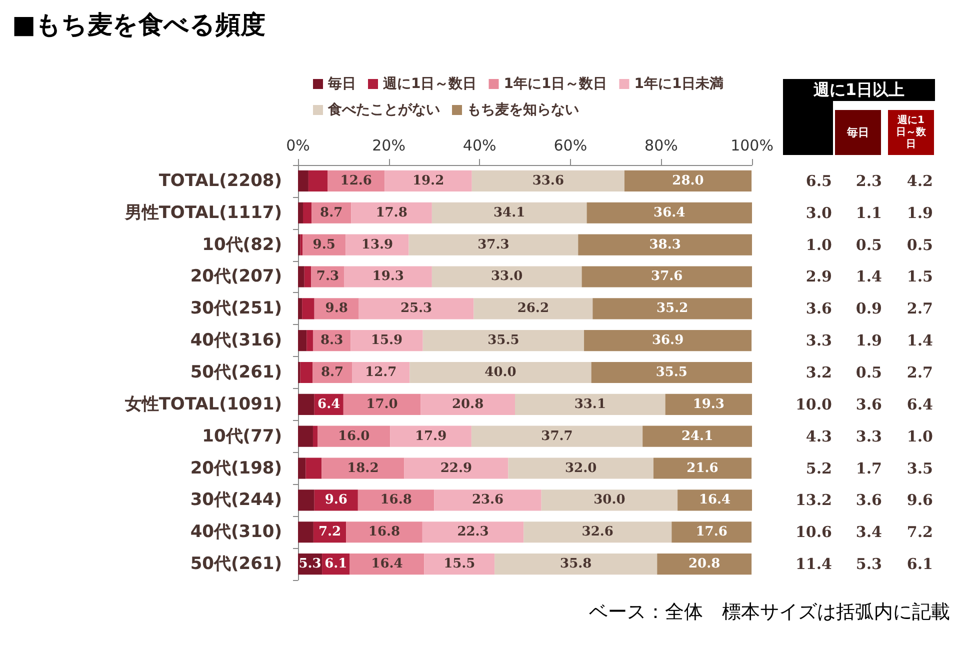 This screenshot has height=651, width=960. What do you see at coordinates (679, 84) in the screenshot?
I see `legend-label: 1年に1日未満` at bounding box center [679, 84].